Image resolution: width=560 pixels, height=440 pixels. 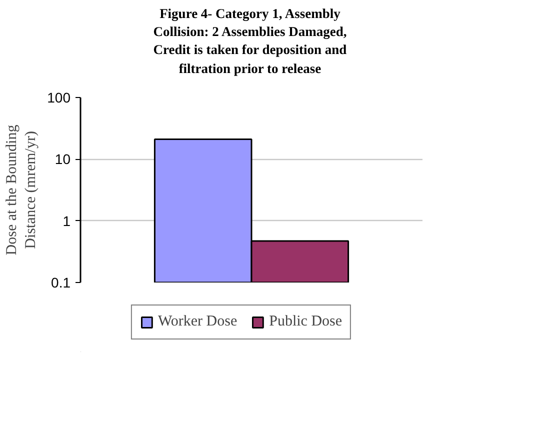 What do you see at coordinates (66, 220) in the screenshot?
I see `y-tick-label: 1` at bounding box center [66, 220].